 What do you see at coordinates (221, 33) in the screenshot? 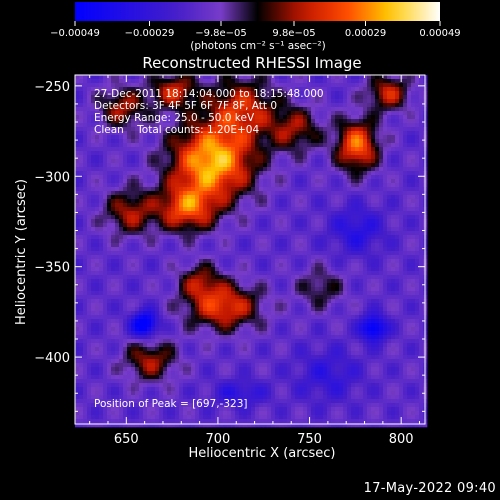
I see `colorbar-tick-label-neg-low: −9.8e−05` at bounding box center [221, 33].